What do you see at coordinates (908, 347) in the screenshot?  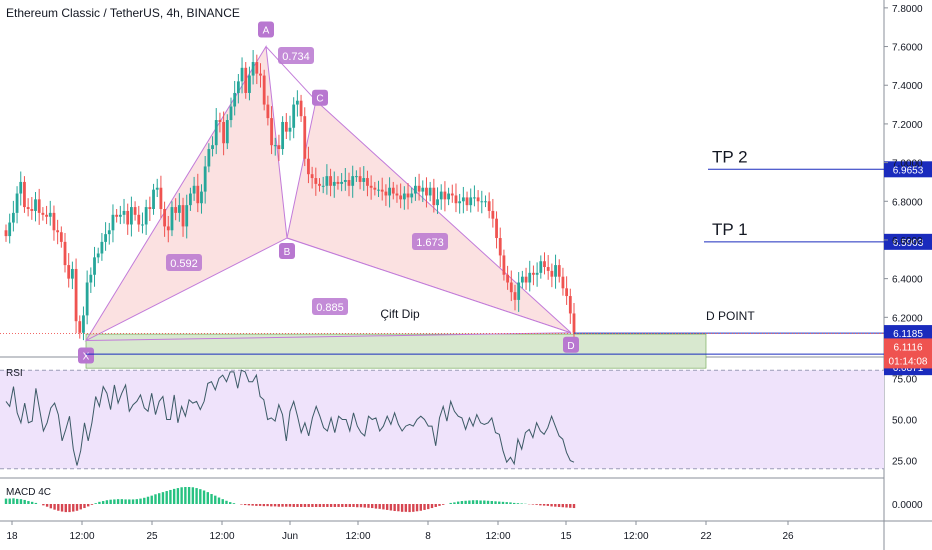 I see `current-price-text: 6.1116` at bounding box center [908, 347].